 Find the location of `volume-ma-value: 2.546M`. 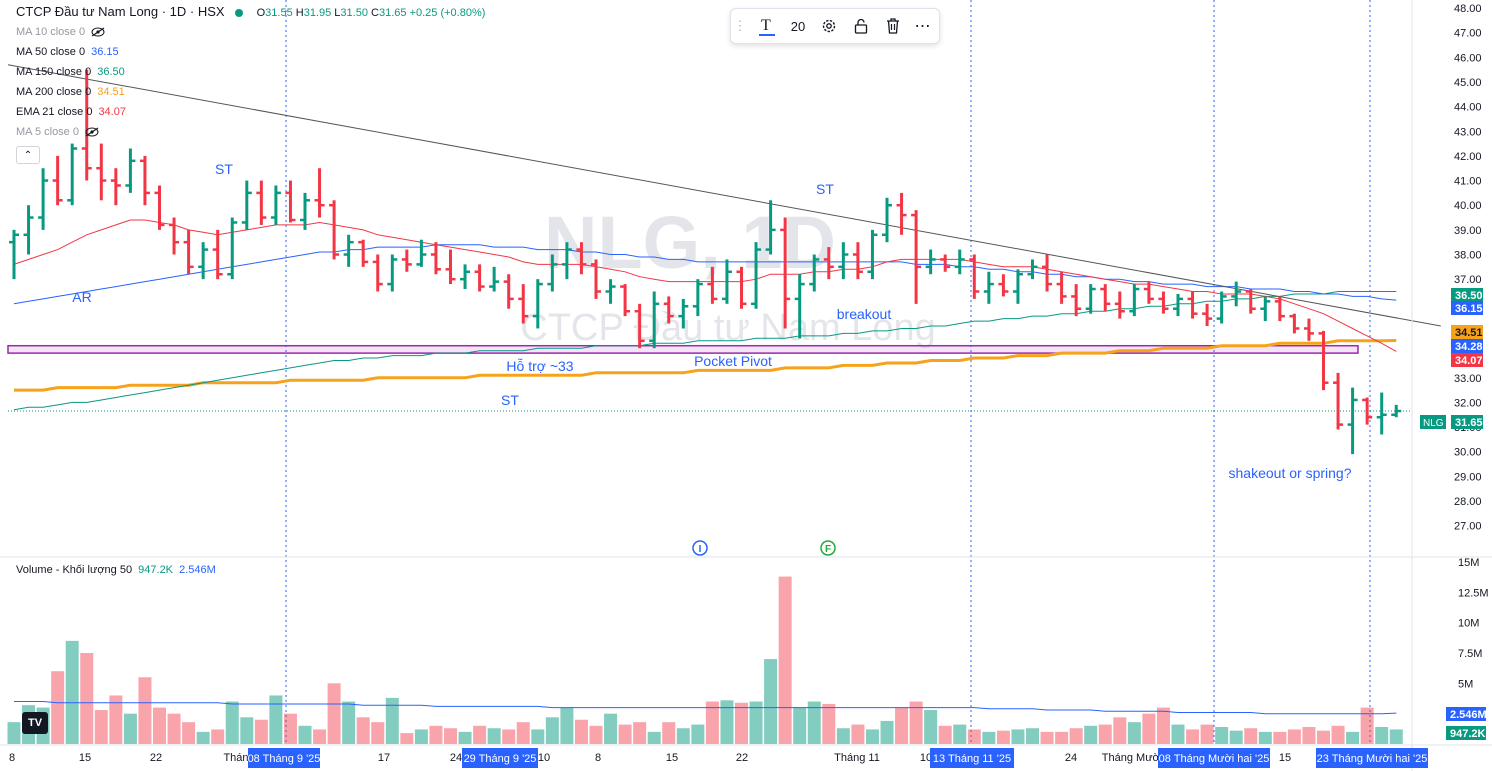

volume-ma-value: 2.546M is located at coordinates (197, 570).